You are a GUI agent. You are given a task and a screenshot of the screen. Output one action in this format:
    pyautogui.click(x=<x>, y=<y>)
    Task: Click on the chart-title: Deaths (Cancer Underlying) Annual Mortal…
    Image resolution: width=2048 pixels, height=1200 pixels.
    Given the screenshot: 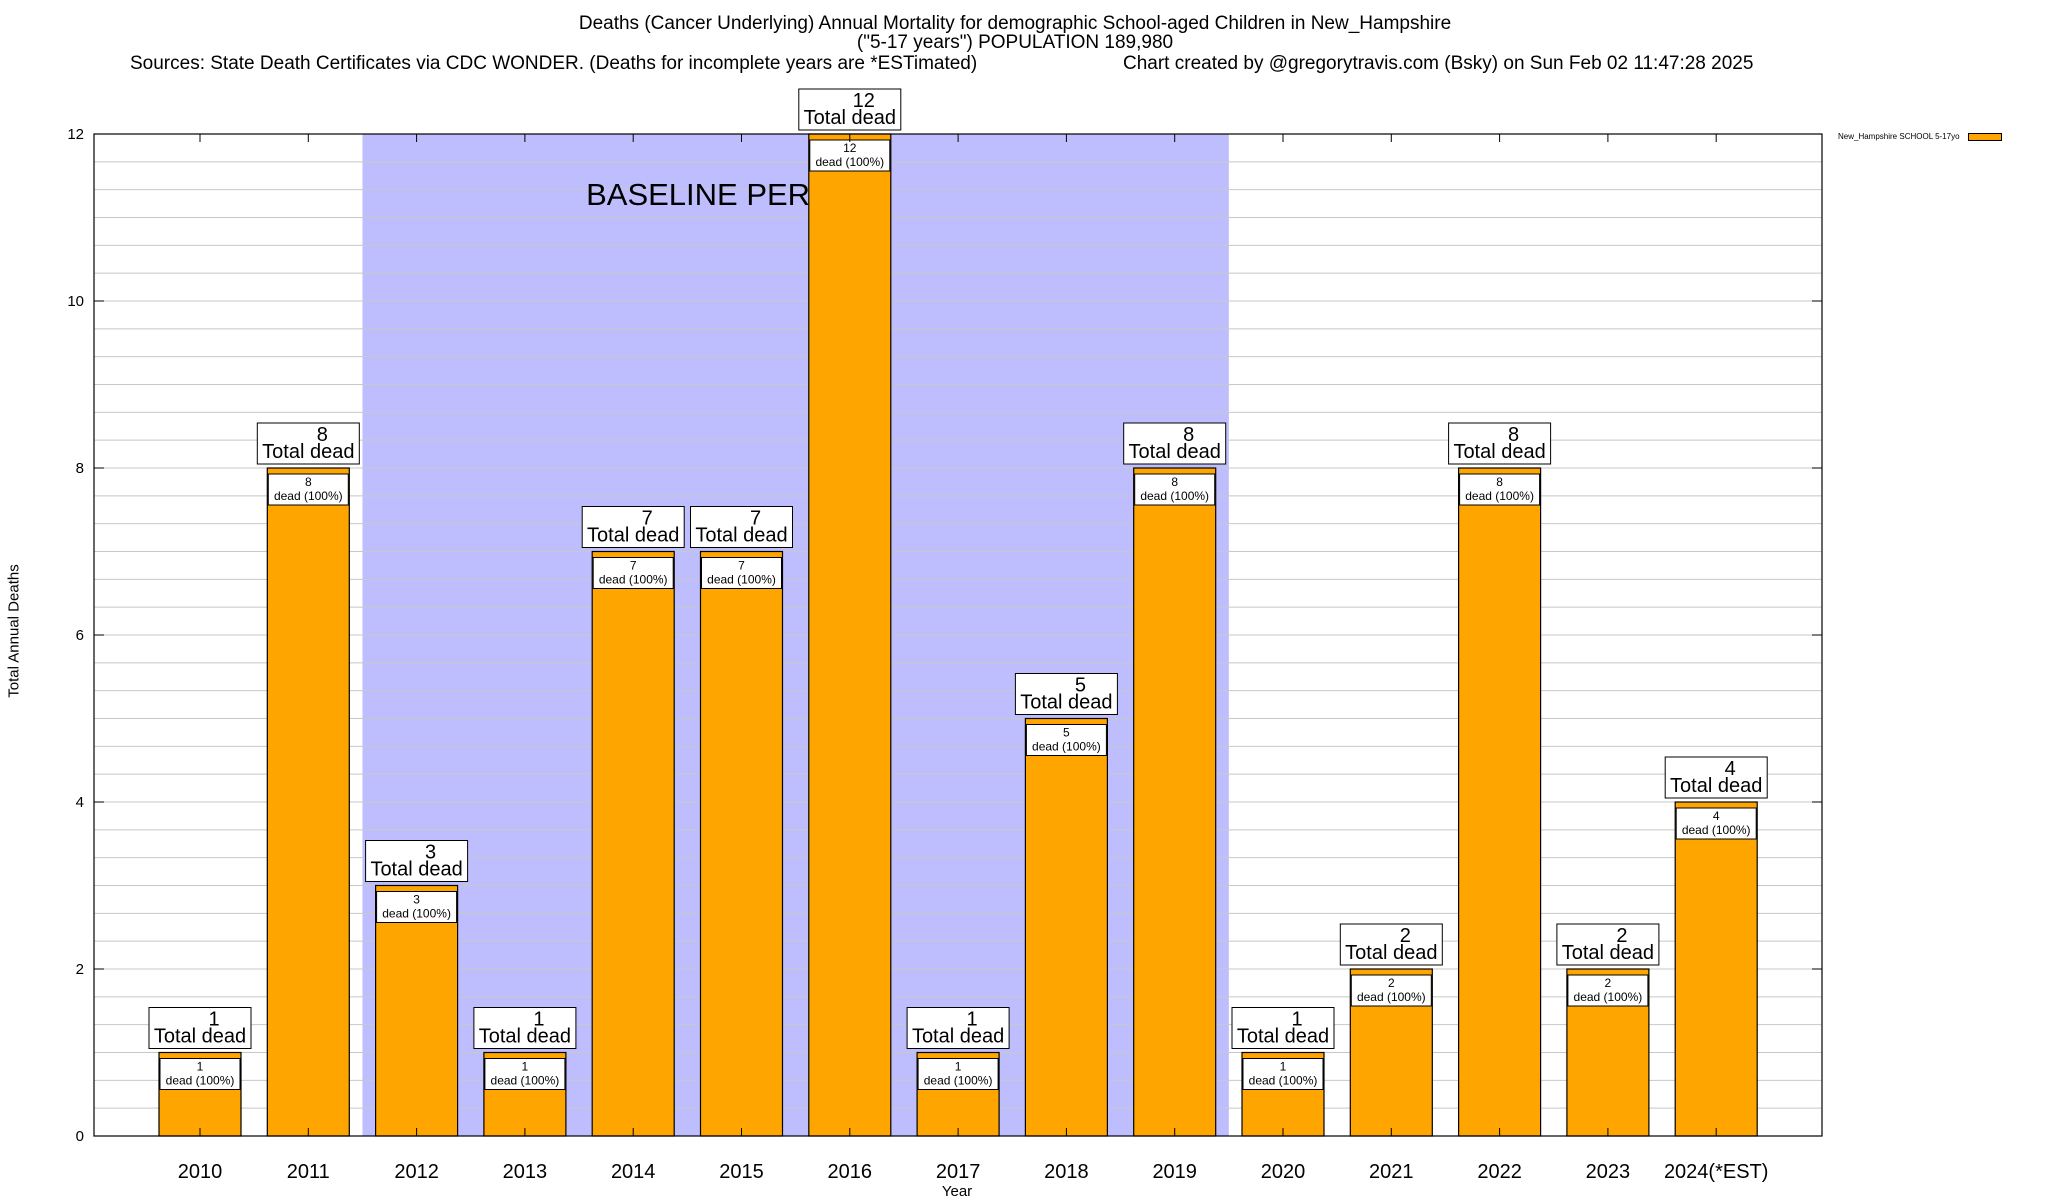 What is the action you would take?
    pyautogui.click(x=1015, y=23)
    